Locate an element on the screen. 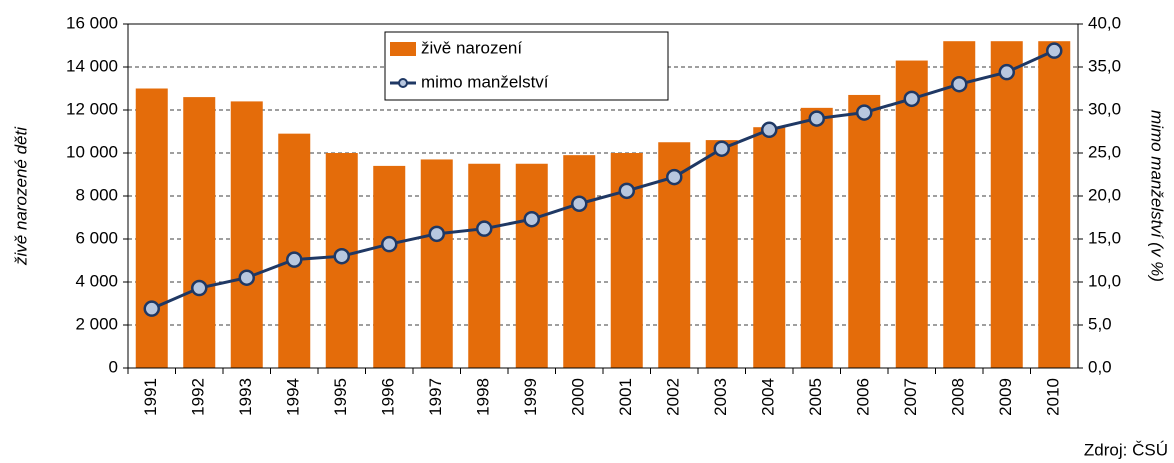  x-tick-label: 2002 is located at coordinates (673, 397).